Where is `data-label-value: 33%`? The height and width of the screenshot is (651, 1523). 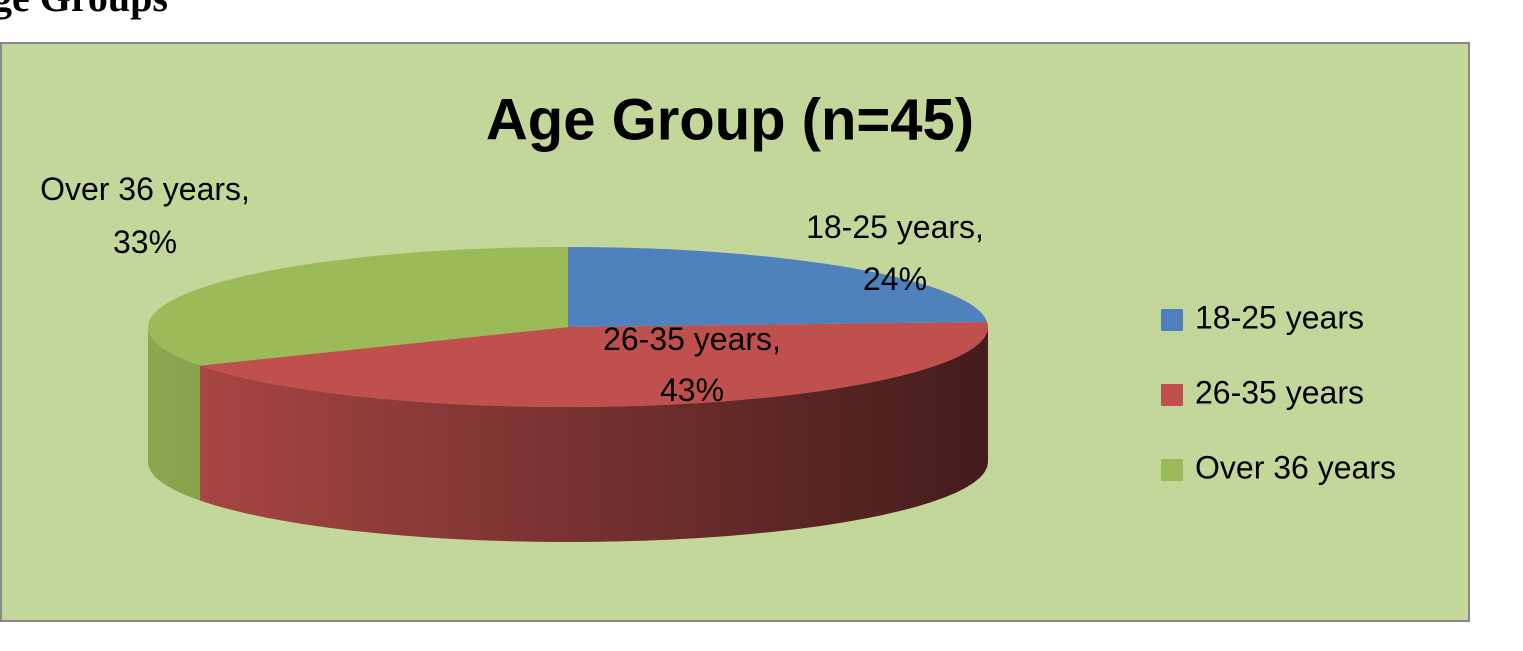
data-label-value: 33% is located at coordinates (145, 242).